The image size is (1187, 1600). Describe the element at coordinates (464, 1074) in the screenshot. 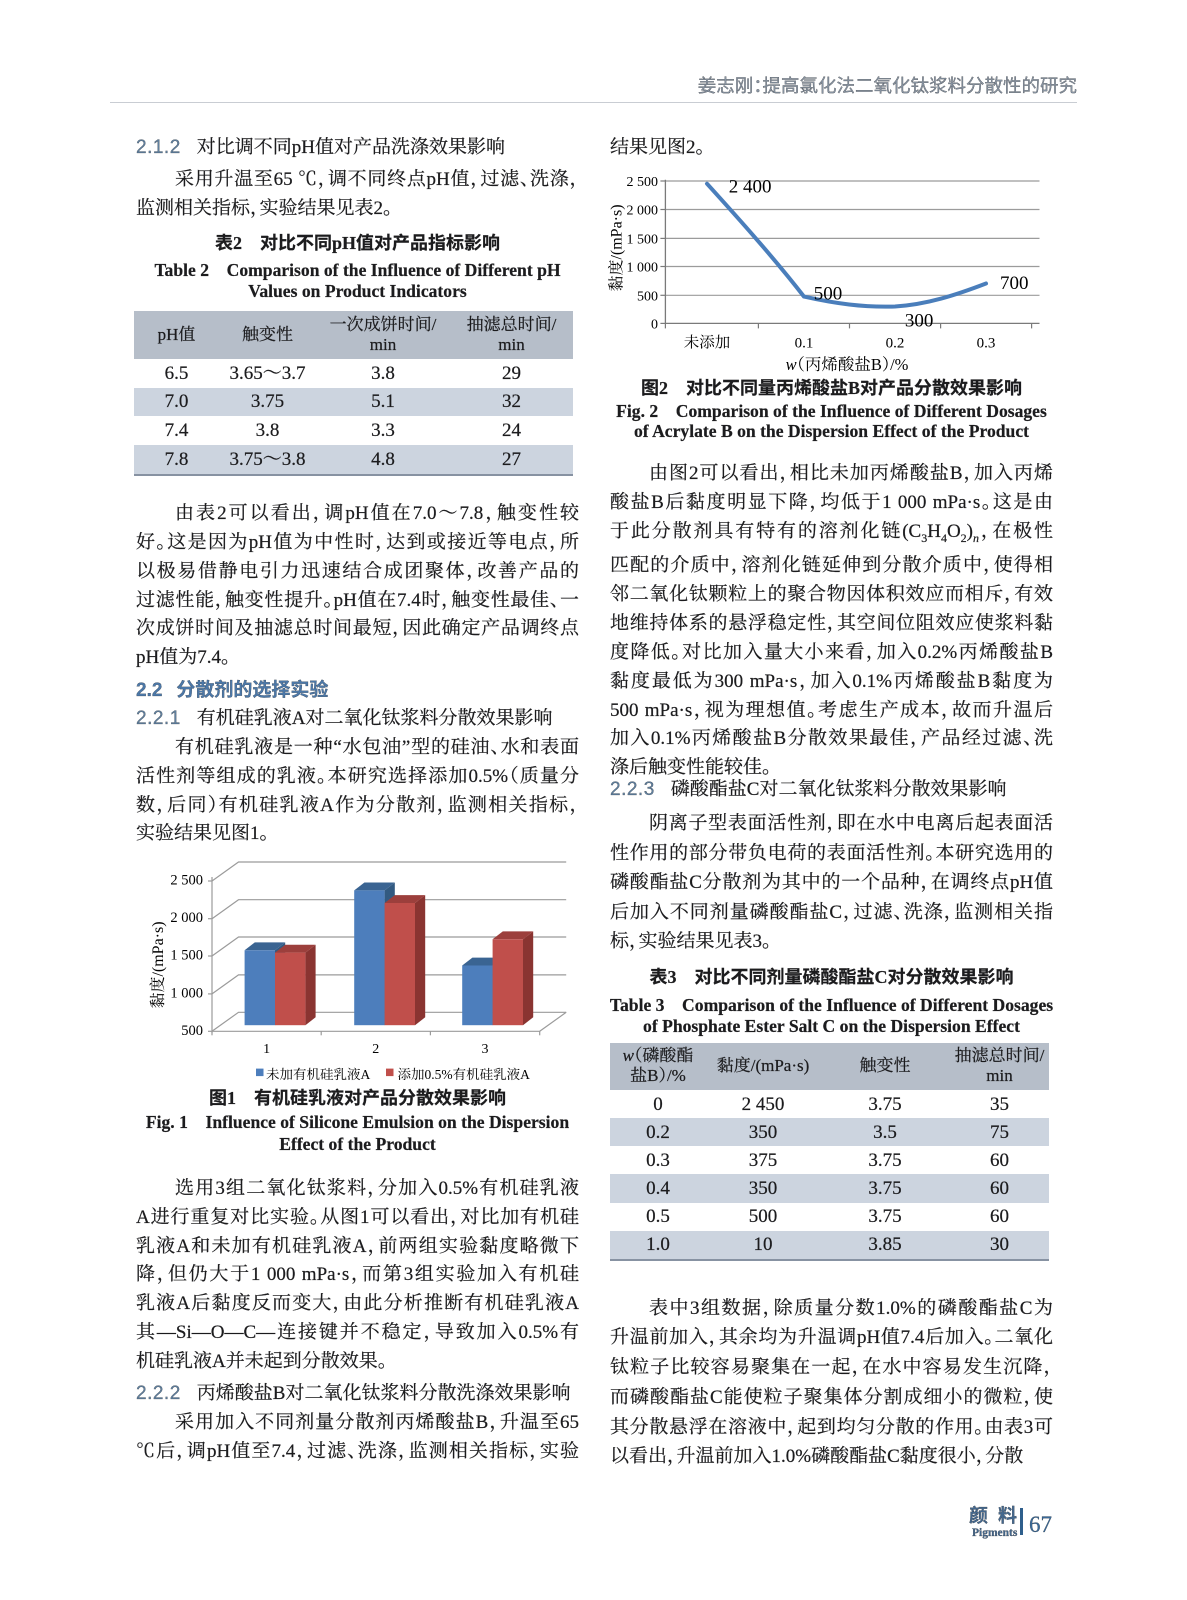

I see `svg-text: 添加0.5%有机硅乳液A` at that location.